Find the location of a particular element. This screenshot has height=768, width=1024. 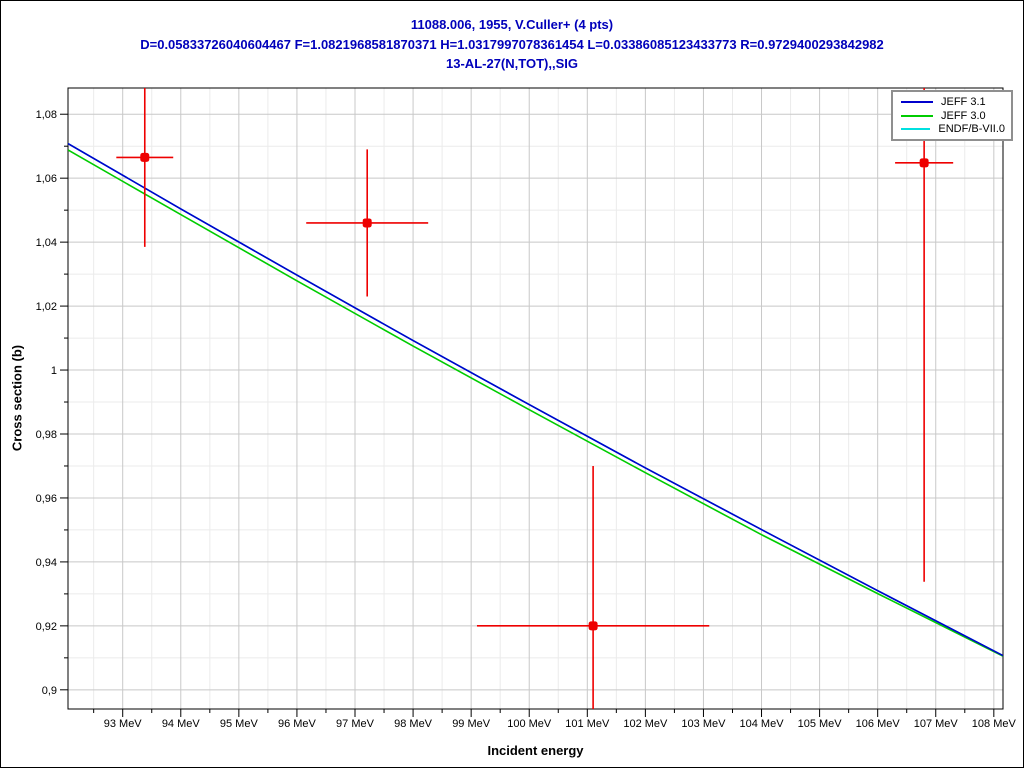

x-tick-label: 103 MeV is located at coordinates (703, 724).